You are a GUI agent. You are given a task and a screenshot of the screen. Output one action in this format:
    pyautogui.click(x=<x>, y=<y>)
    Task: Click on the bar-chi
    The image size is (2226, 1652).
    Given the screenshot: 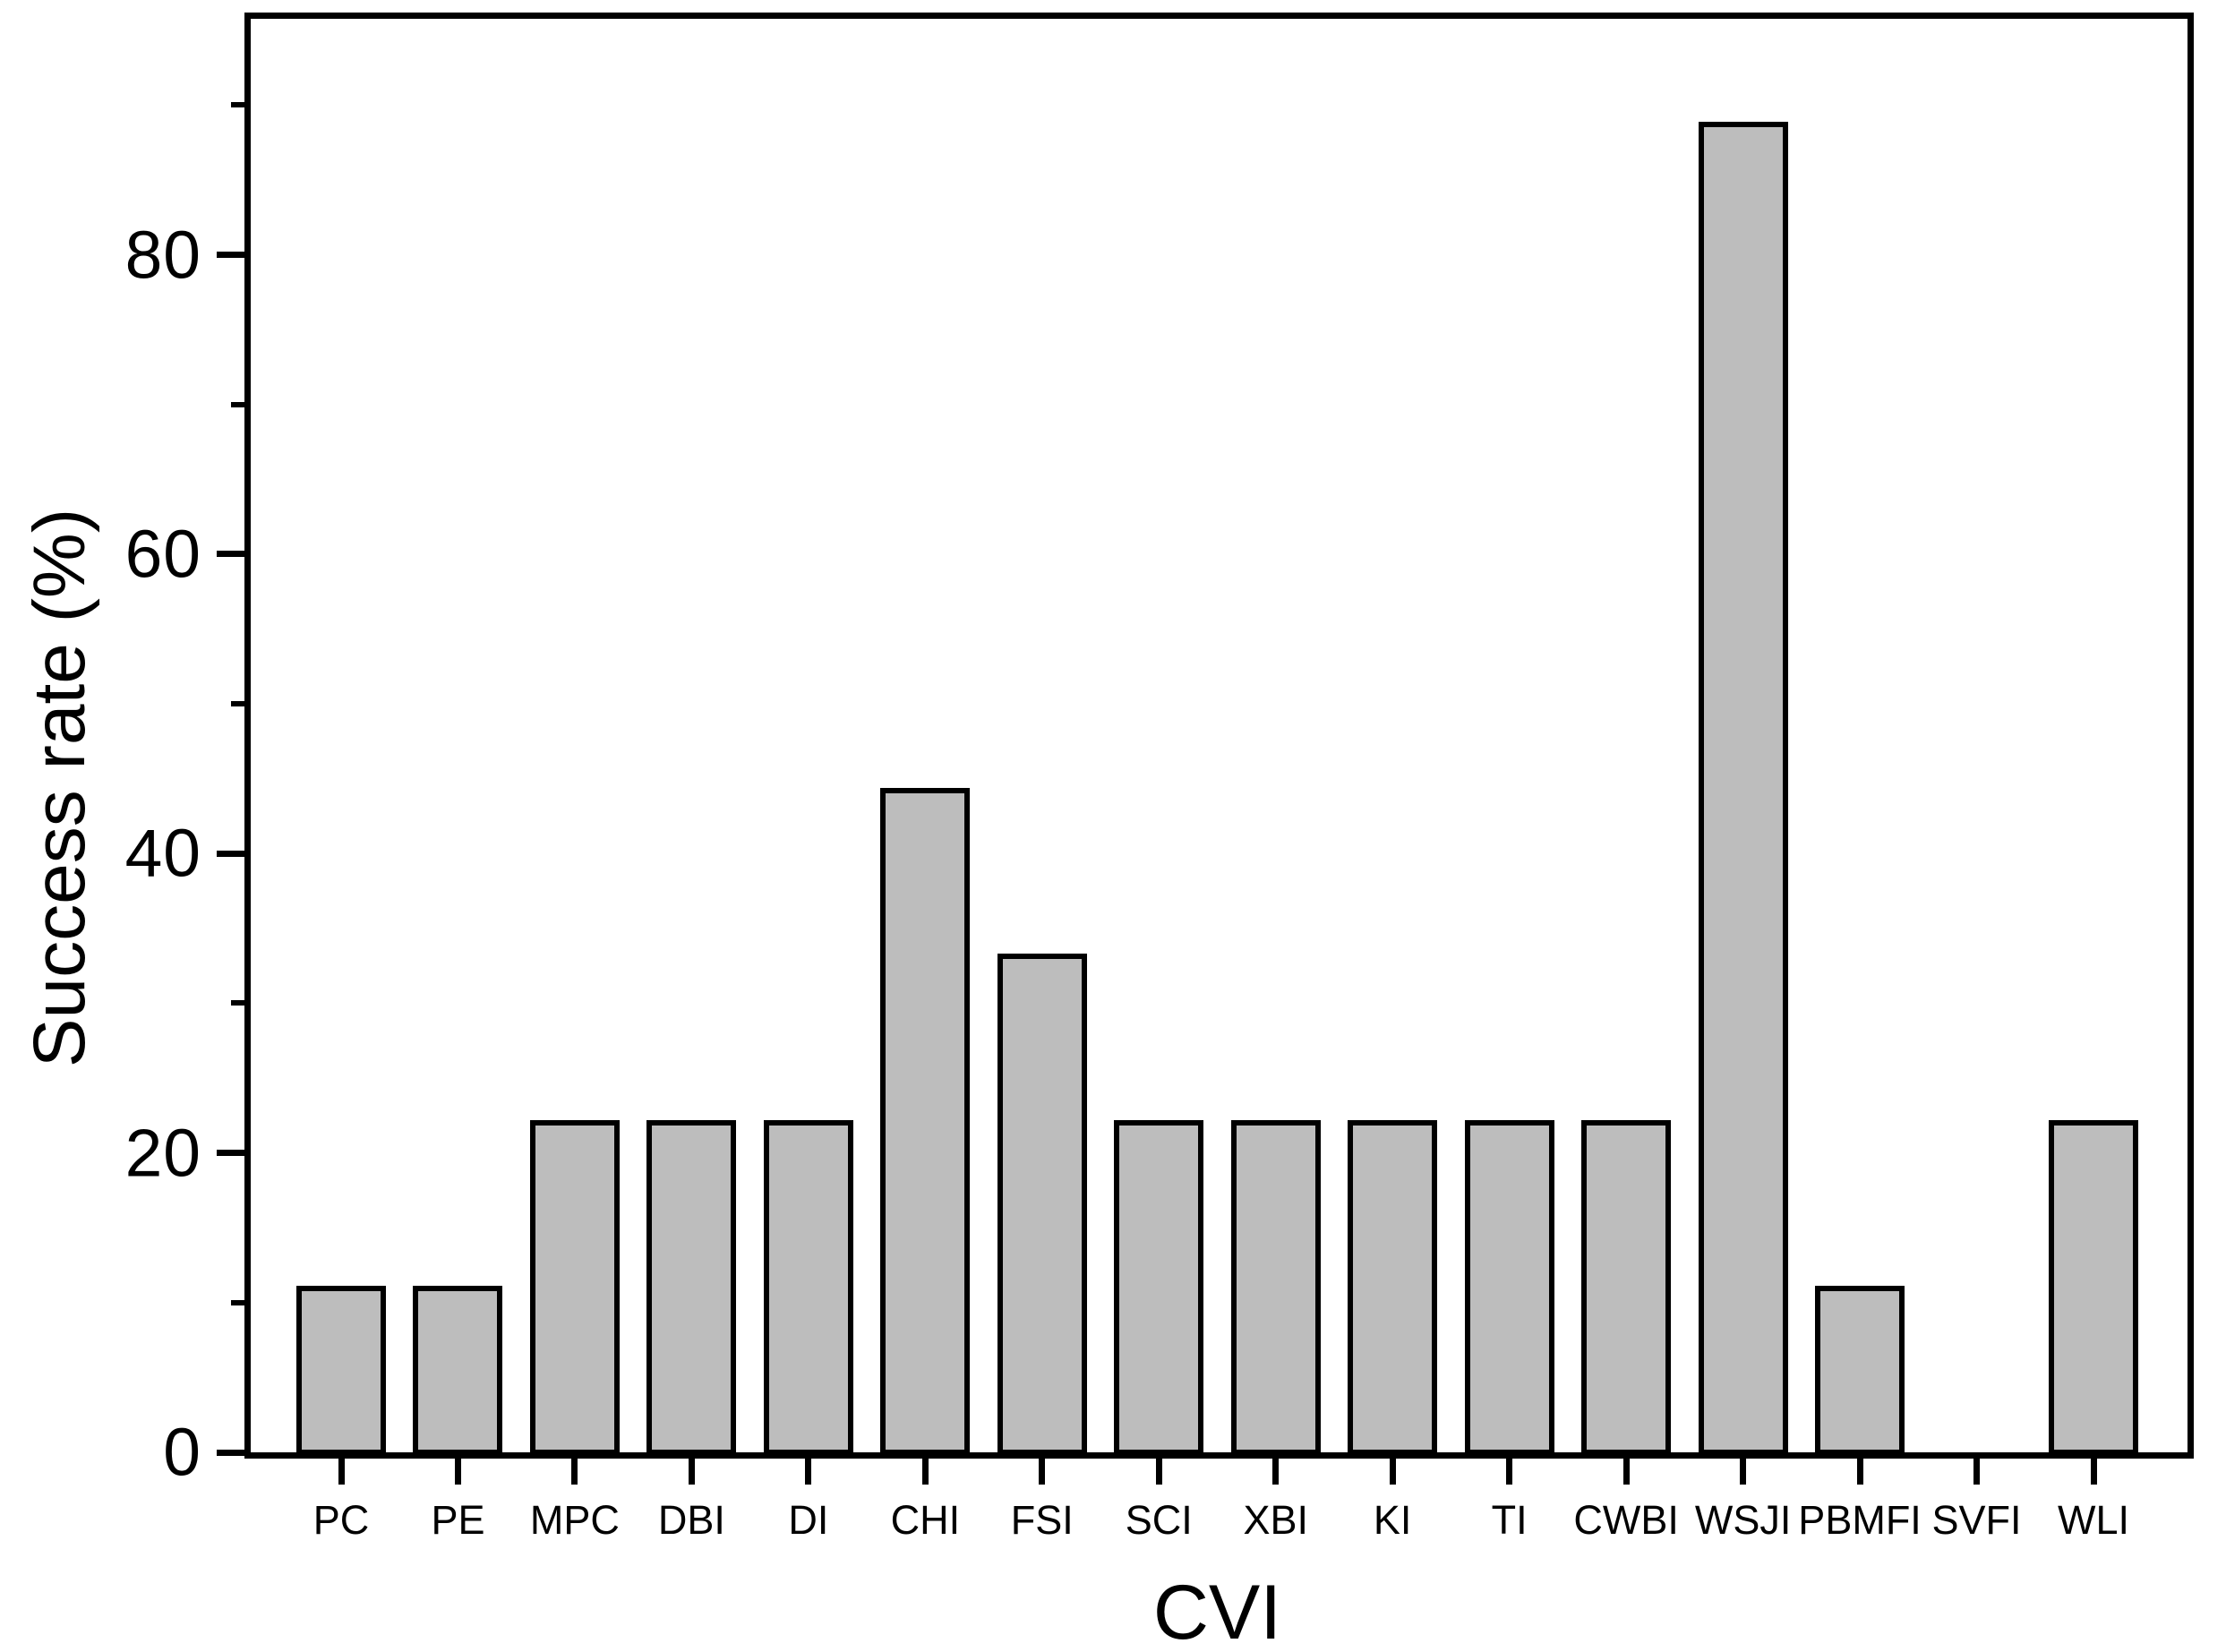 What is the action you would take?
    pyautogui.click(x=925, y=1121)
    